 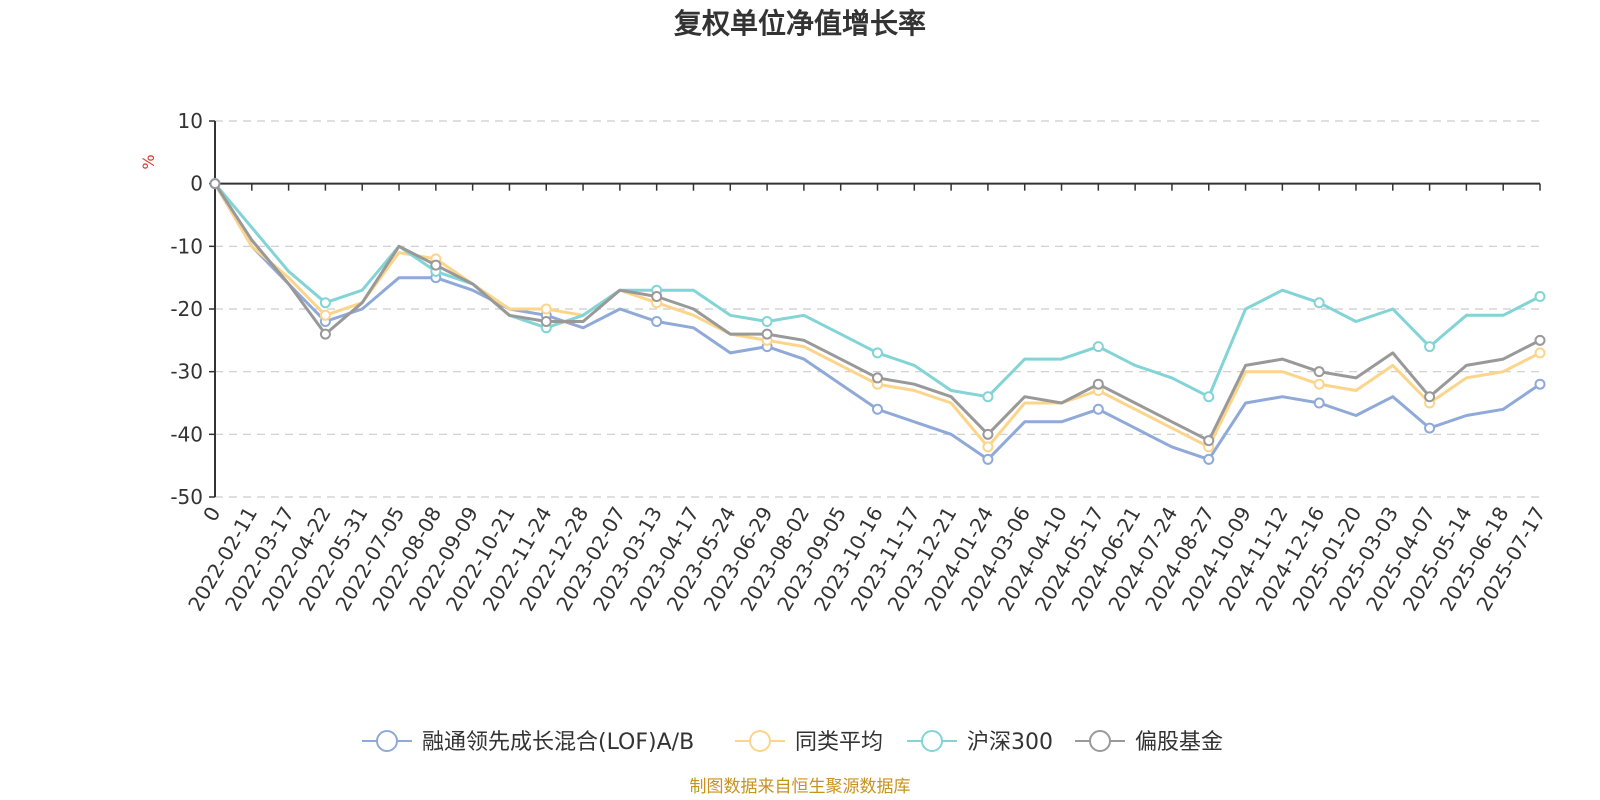 I want to click on y-tick-label-0: 10, so click(x=190, y=121).